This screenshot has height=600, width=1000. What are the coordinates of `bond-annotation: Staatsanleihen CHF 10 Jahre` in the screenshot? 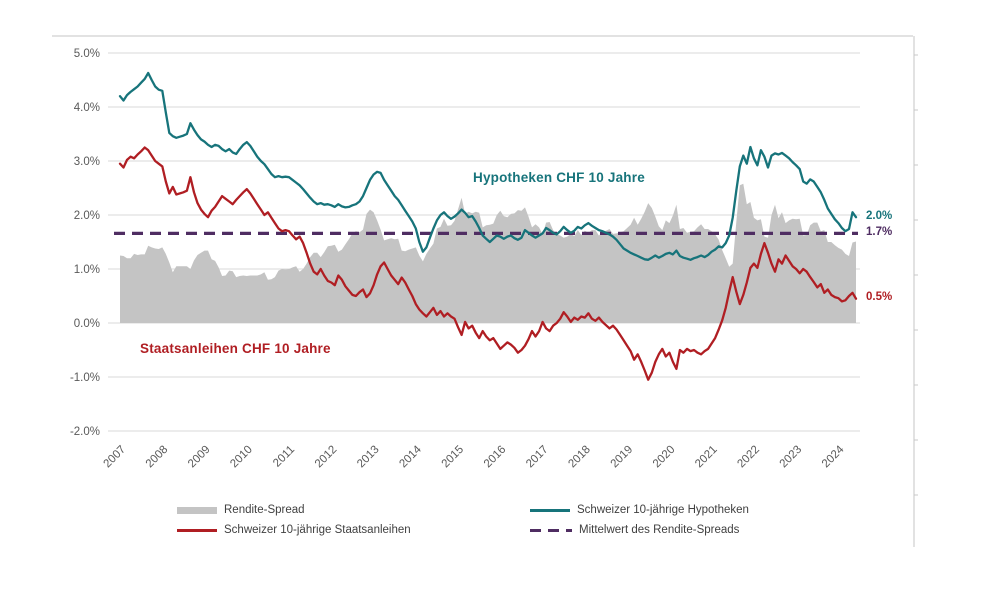 It's located at (235, 348).